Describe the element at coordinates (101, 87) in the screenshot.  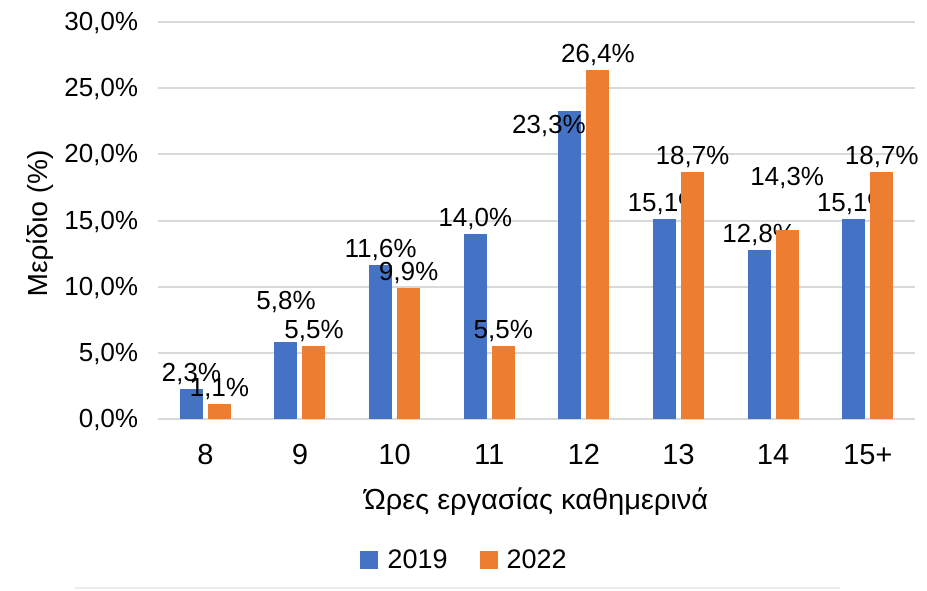
I see `y-tick-label: 25,0%` at that location.